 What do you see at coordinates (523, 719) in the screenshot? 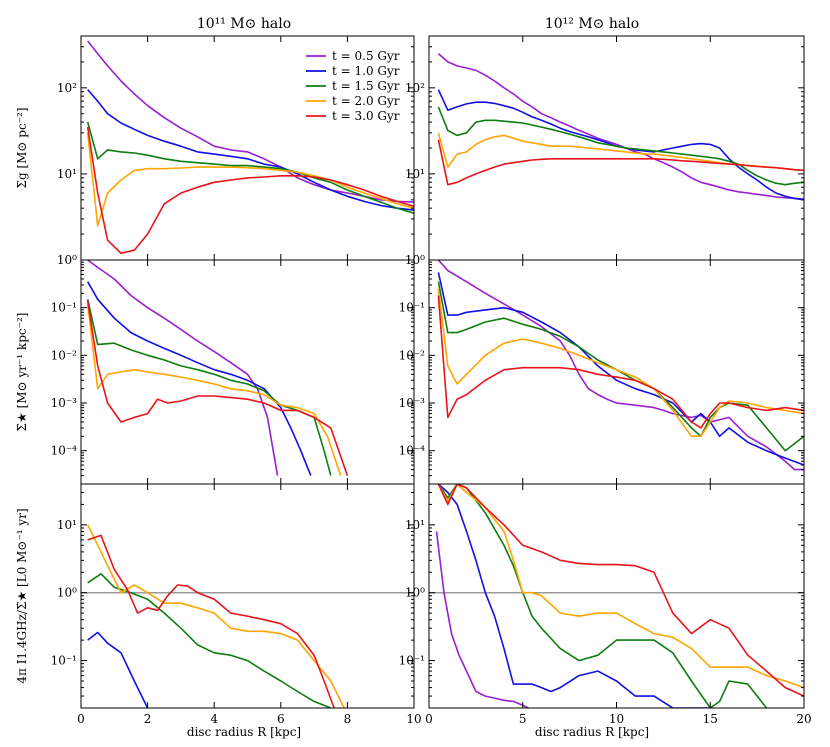
I see `x-tick-label: 5` at bounding box center [523, 719].